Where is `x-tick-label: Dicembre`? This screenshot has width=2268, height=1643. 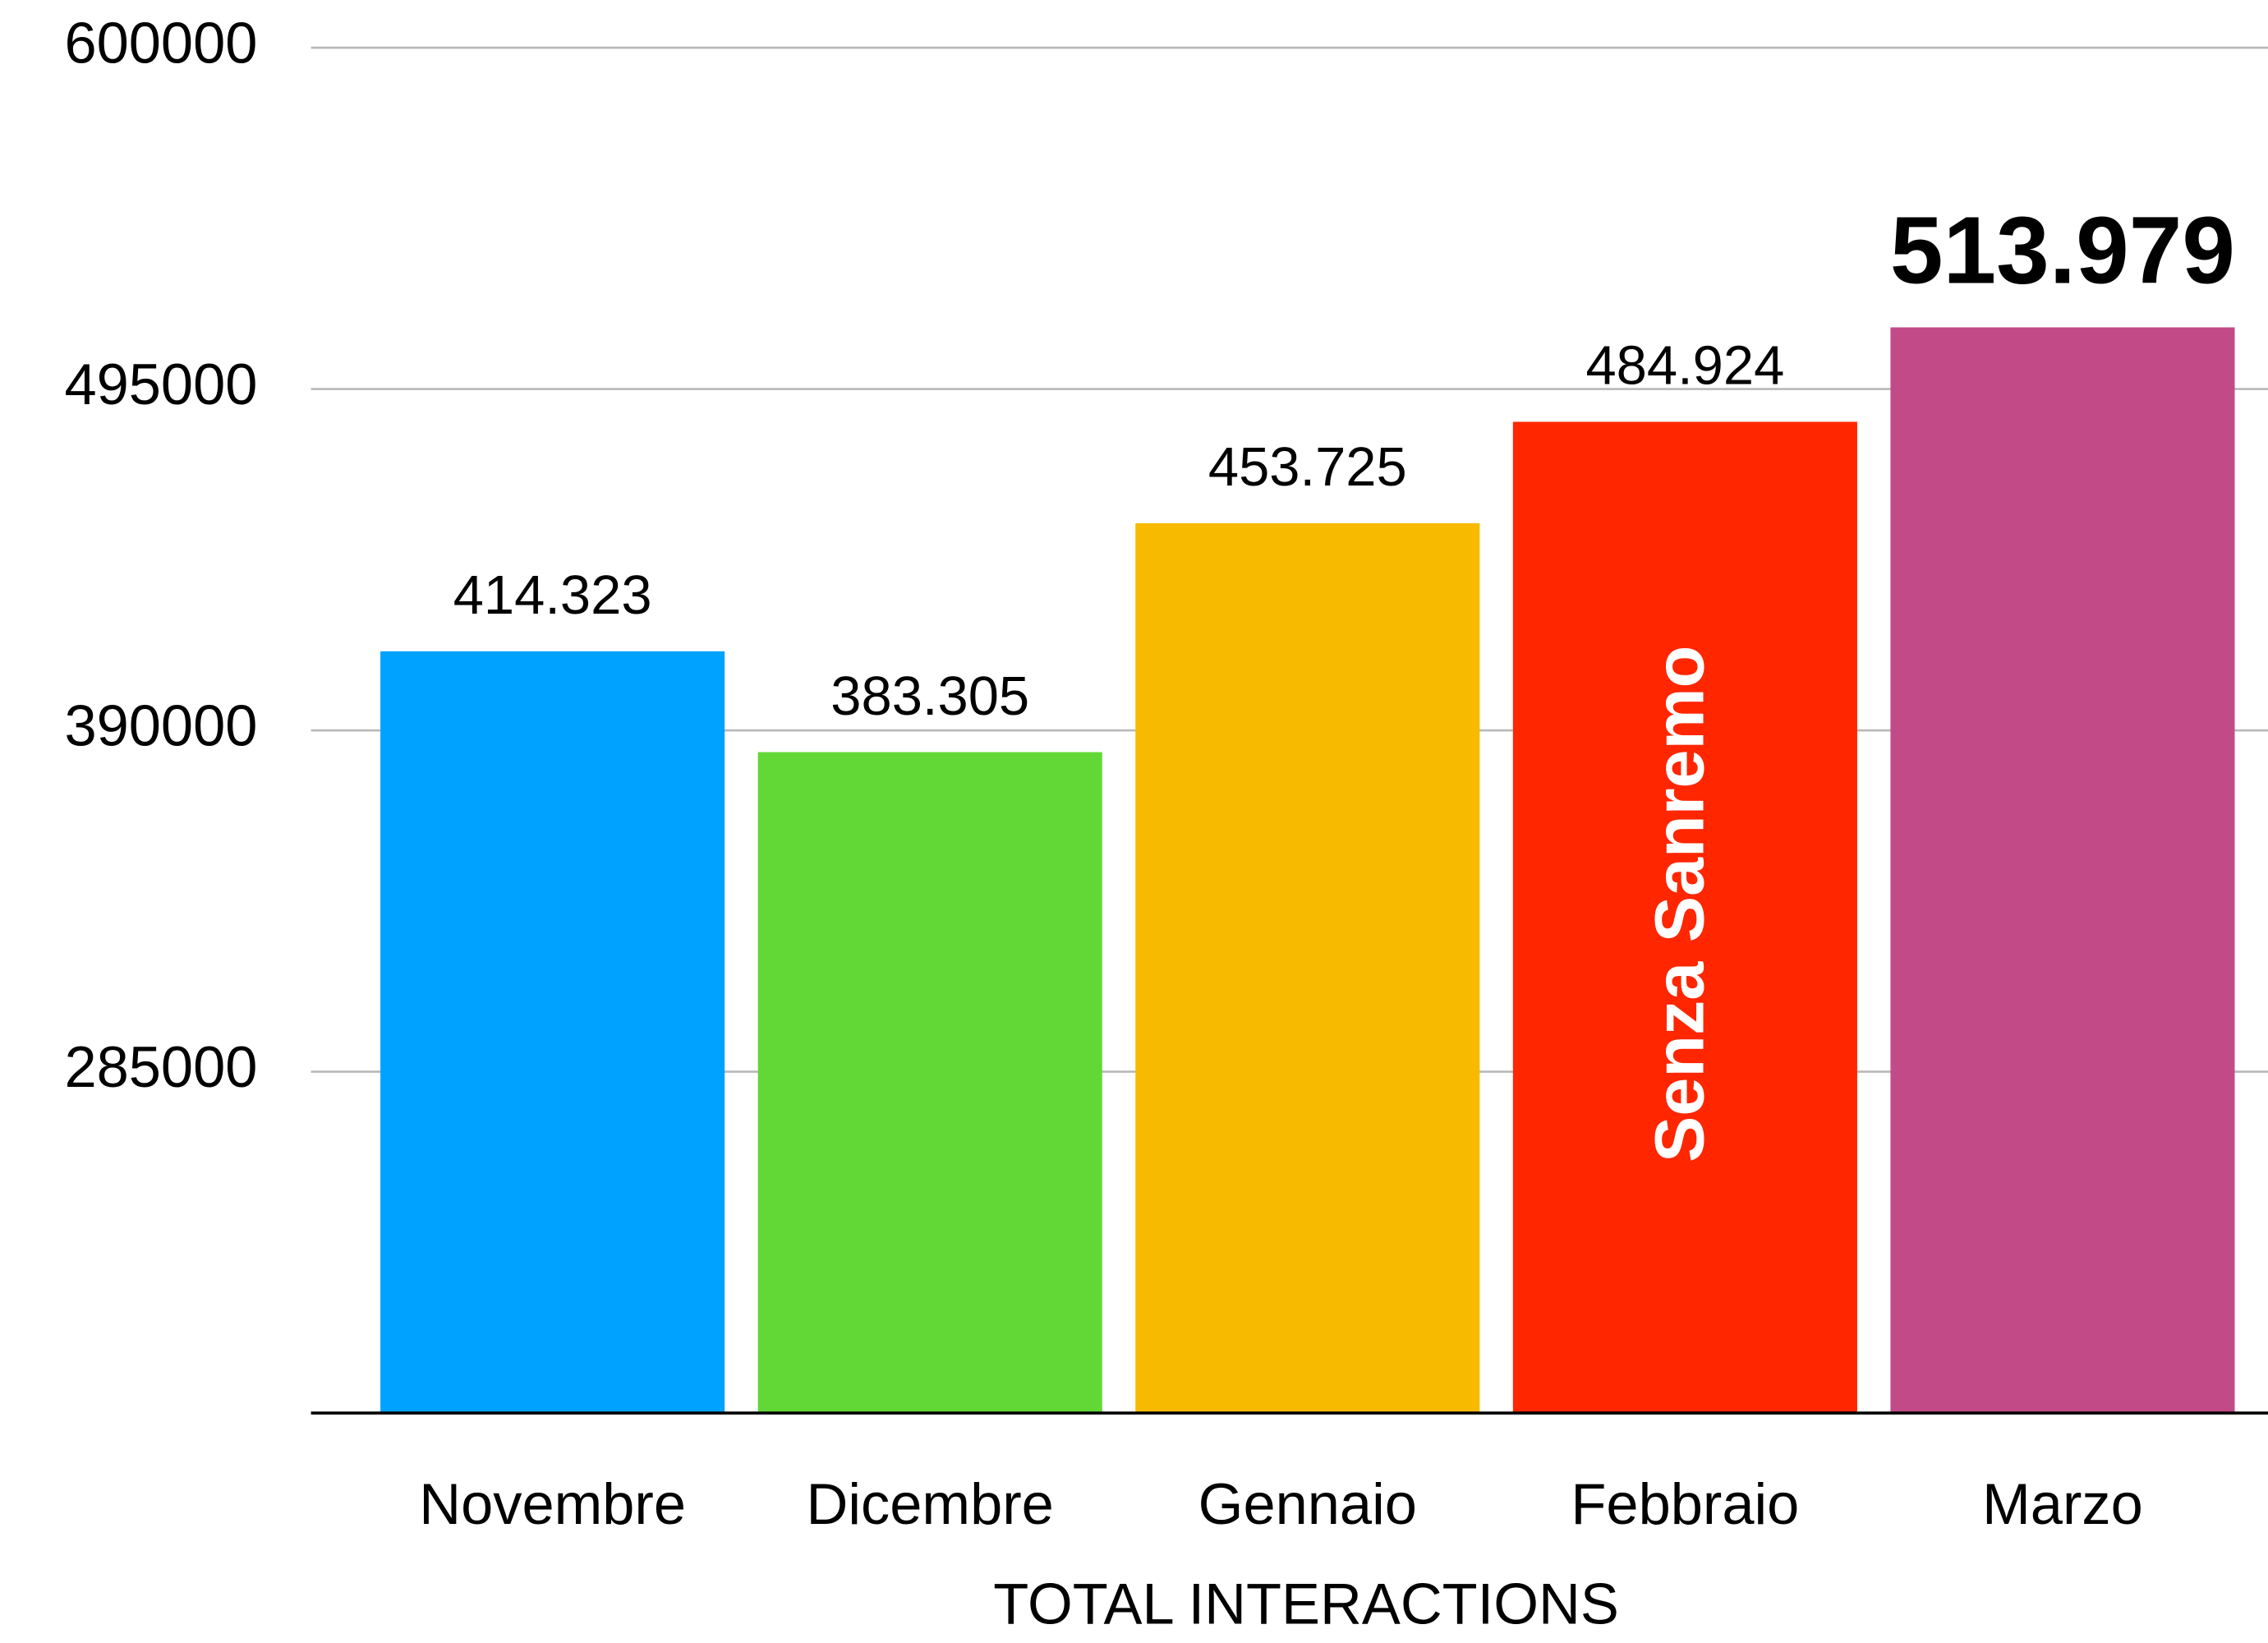 x-tick-label: Dicembre is located at coordinates (930, 1503).